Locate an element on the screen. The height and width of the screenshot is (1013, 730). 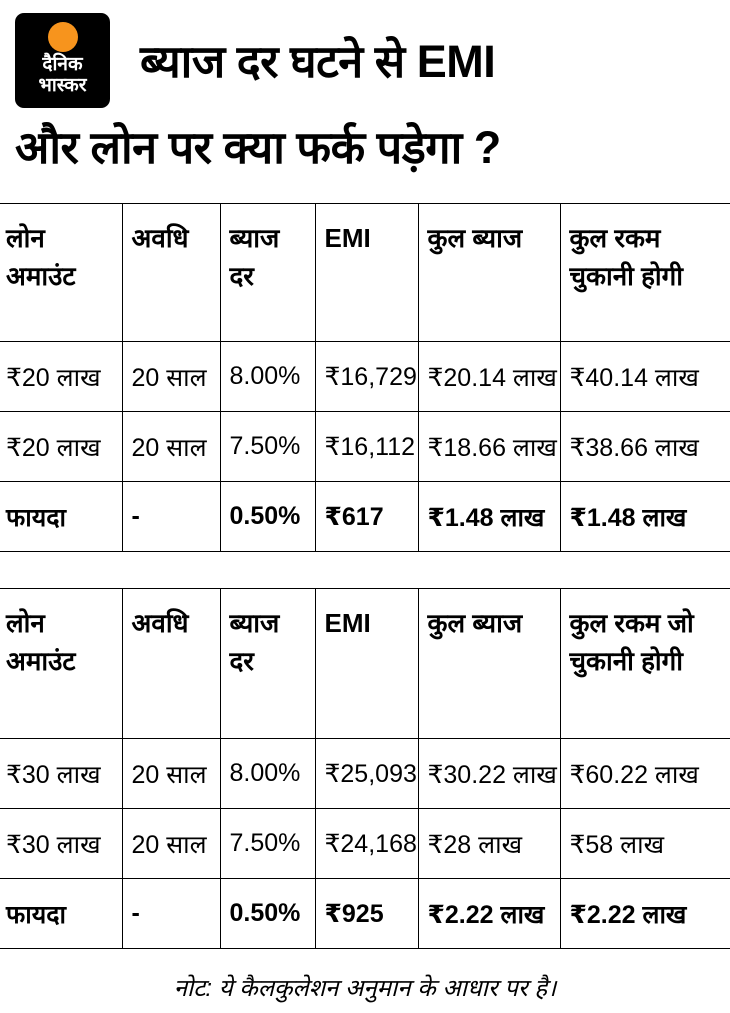
table-cell: ₹38.66 लाख is located at coordinates (644, 446).